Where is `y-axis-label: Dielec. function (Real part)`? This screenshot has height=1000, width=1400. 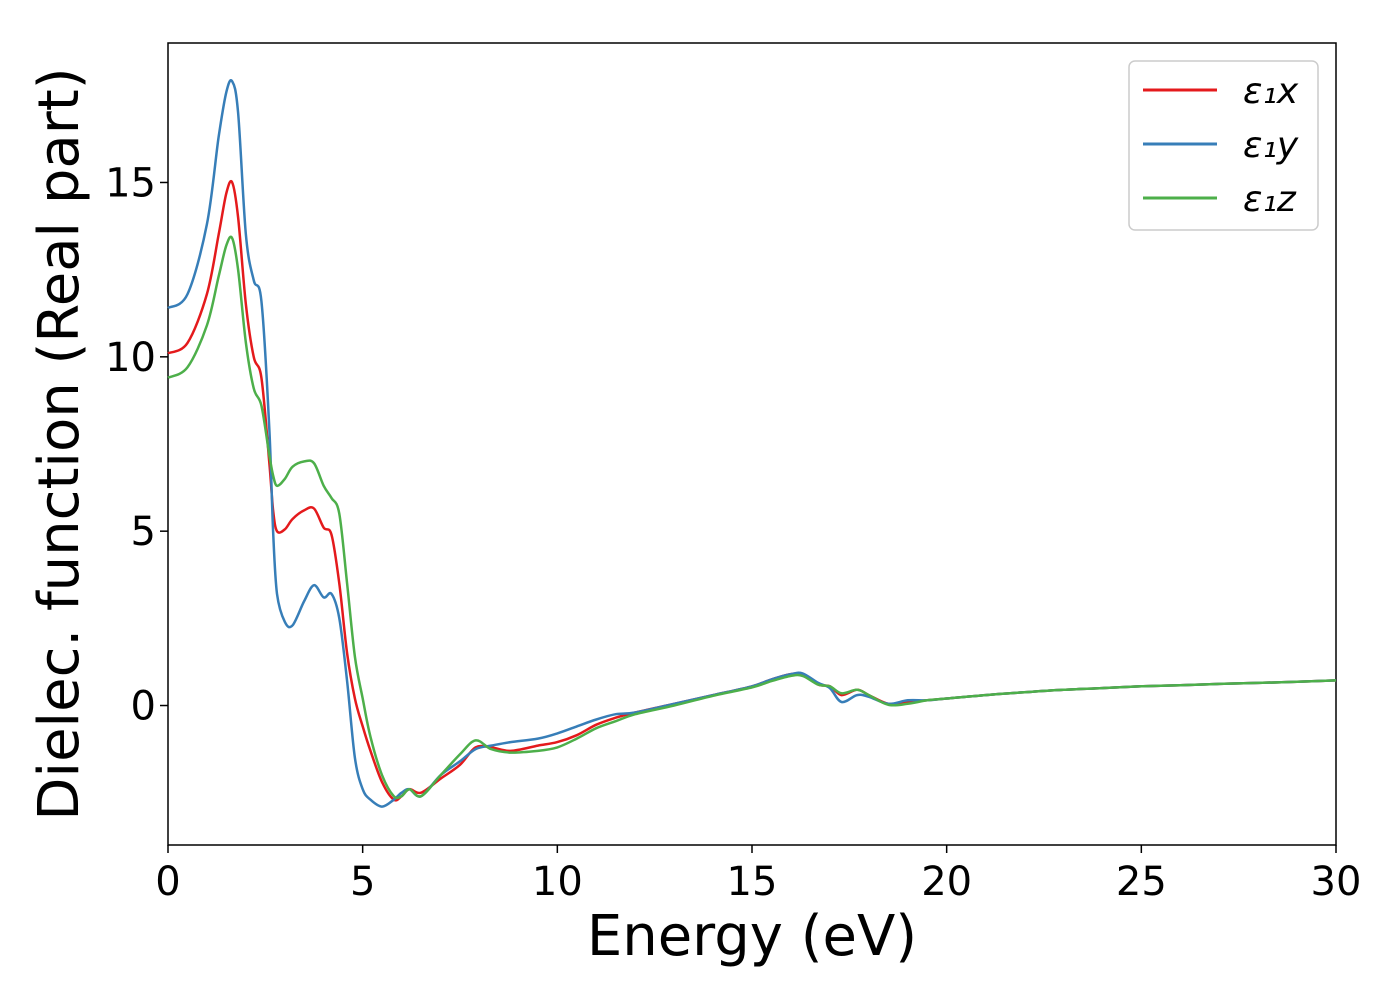
y-axis-label: Dielec. function (Real part) is located at coordinates (59, 443).